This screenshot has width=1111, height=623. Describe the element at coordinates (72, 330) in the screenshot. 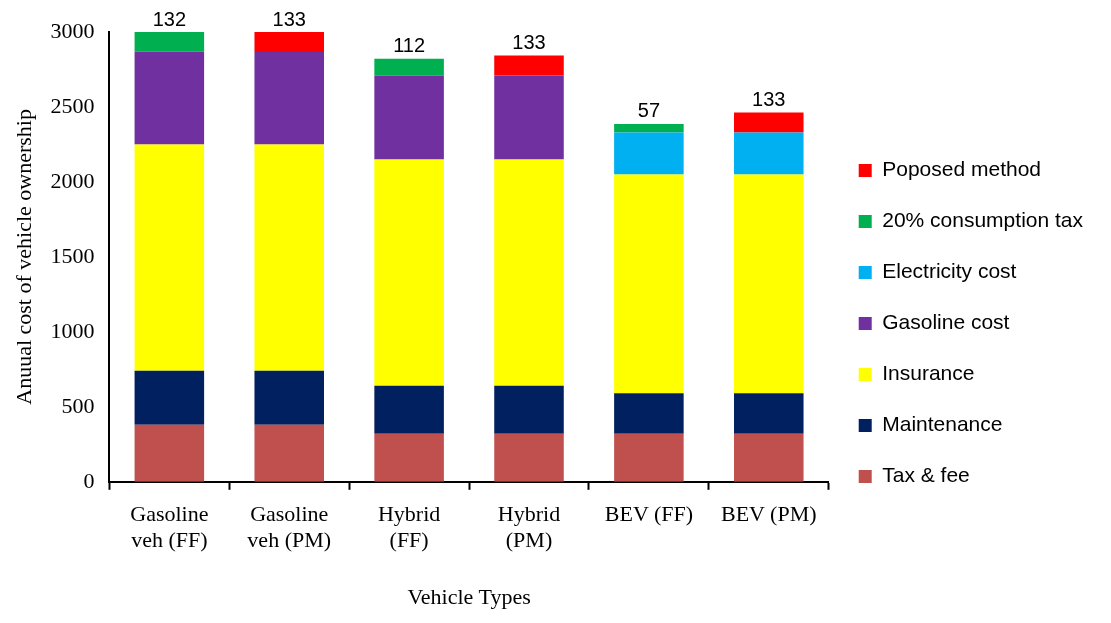

I see `y-tick-label: 1000` at that location.